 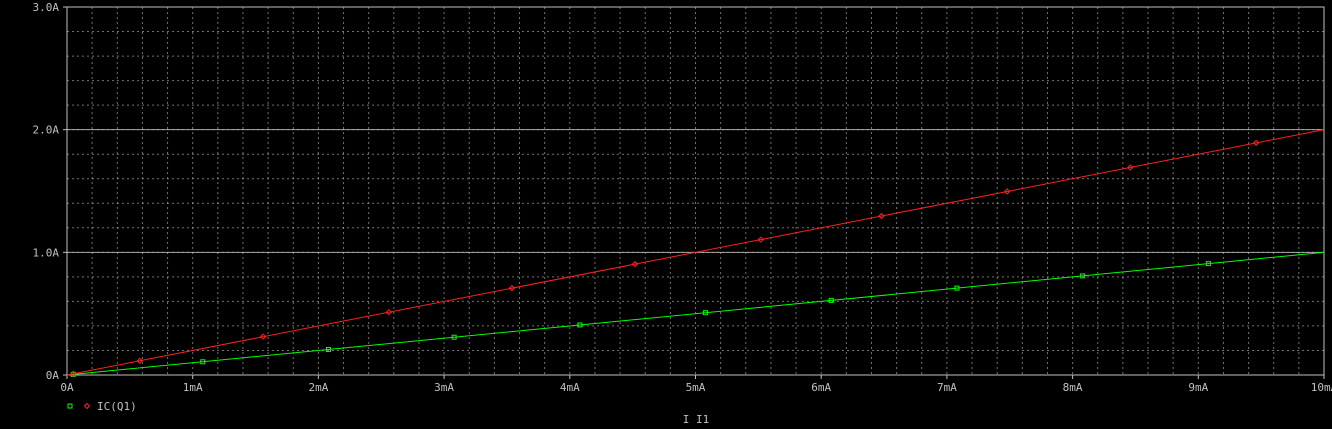 I want to click on x-tick-label: 4mA, so click(x=570, y=387).